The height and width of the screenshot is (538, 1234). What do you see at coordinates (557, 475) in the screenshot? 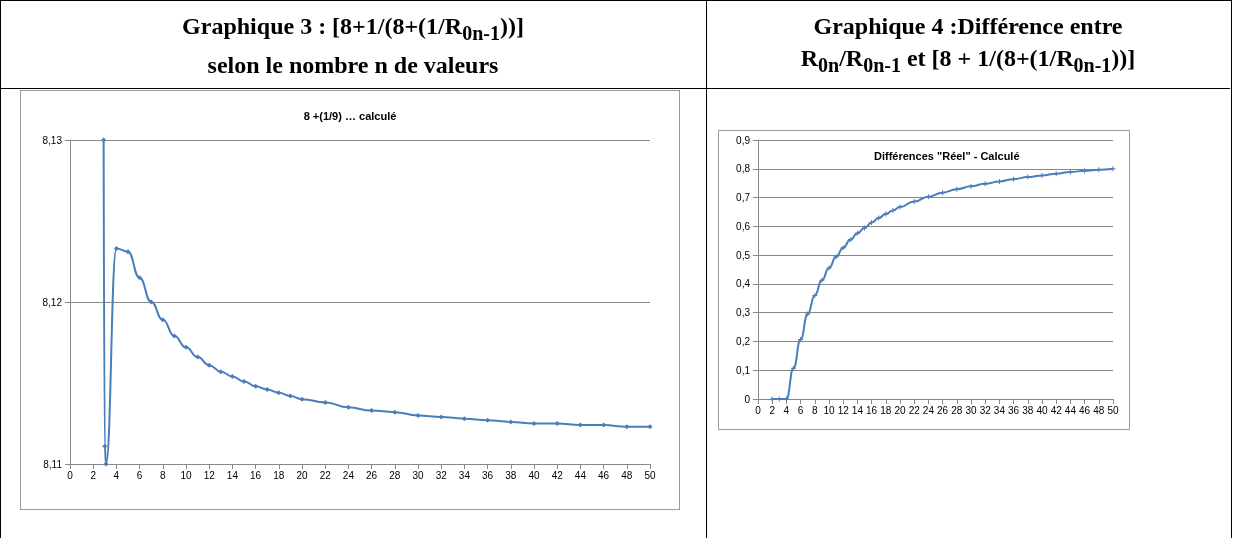
I see `x-tick-label: 42` at bounding box center [557, 475].